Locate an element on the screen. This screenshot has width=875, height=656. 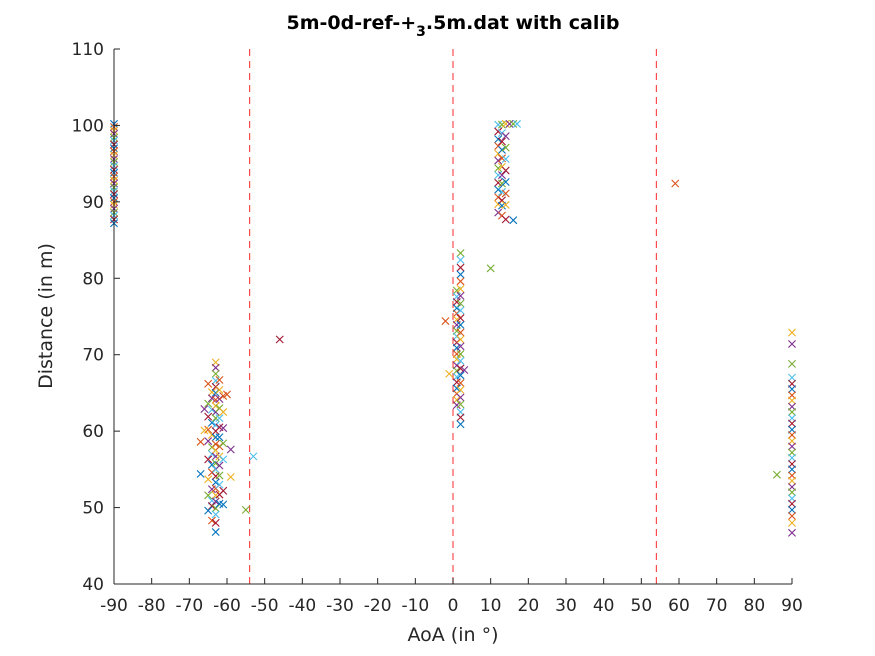
x-tick-label: -50 is located at coordinates (265, 606).